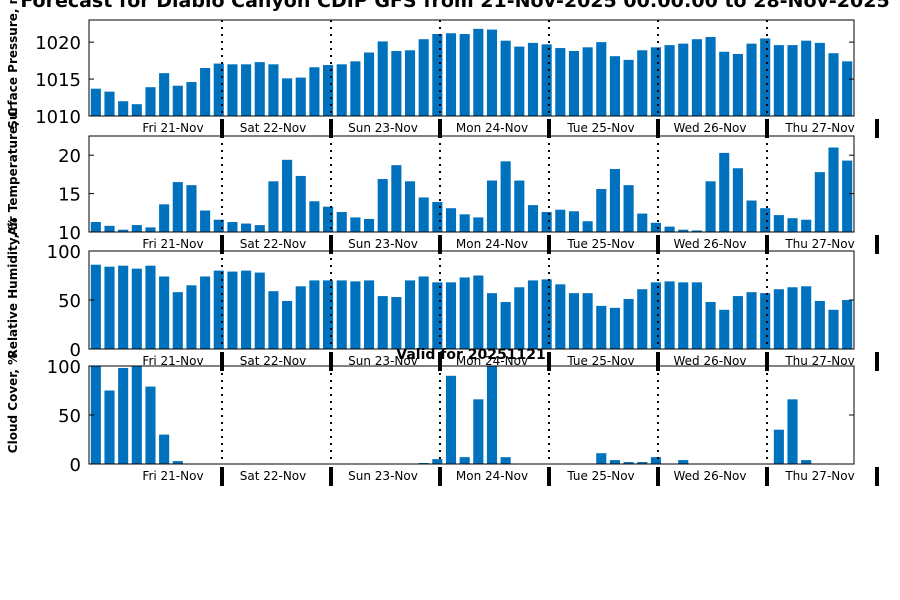  What do you see at coordinates (172, 361) in the screenshot?
I see `xtick-label-3-1: Fri 21-Nov` at bounding box center [172, 361].